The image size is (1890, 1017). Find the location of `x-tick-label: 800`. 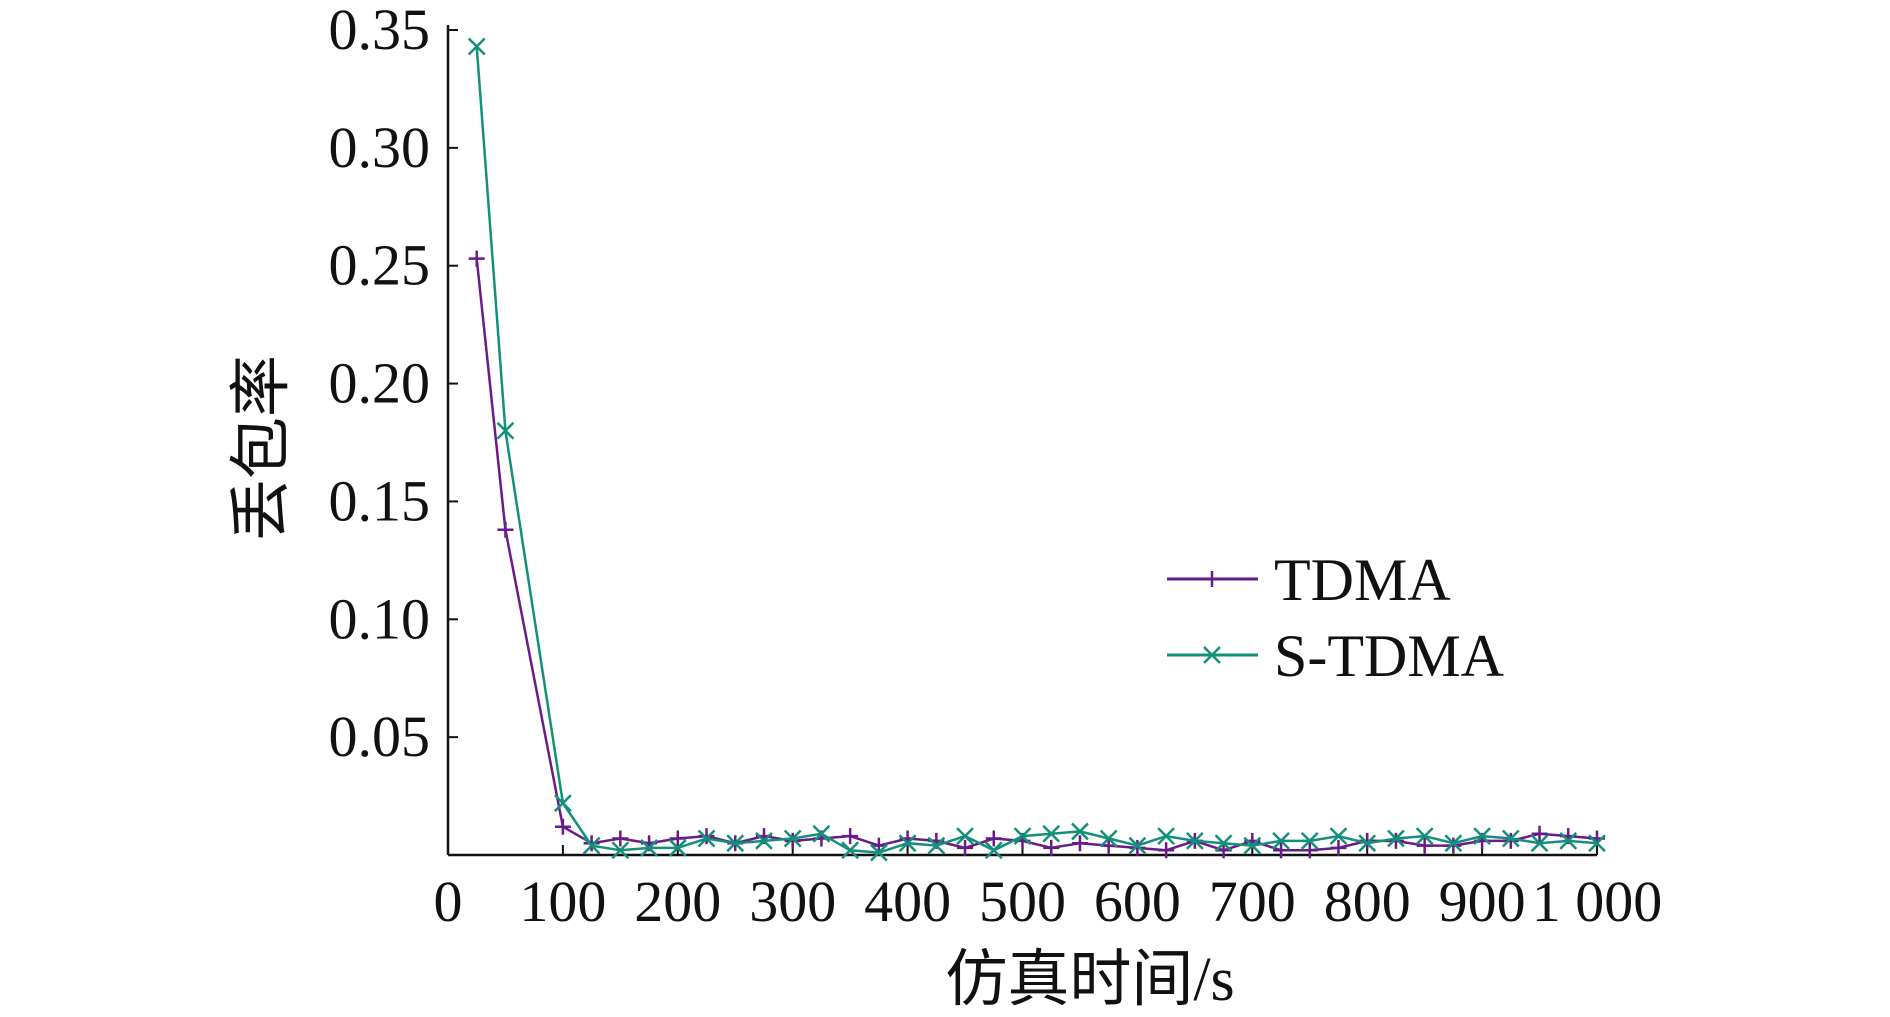

x-tick-label: 800 is located at coordinates (1367, 901).